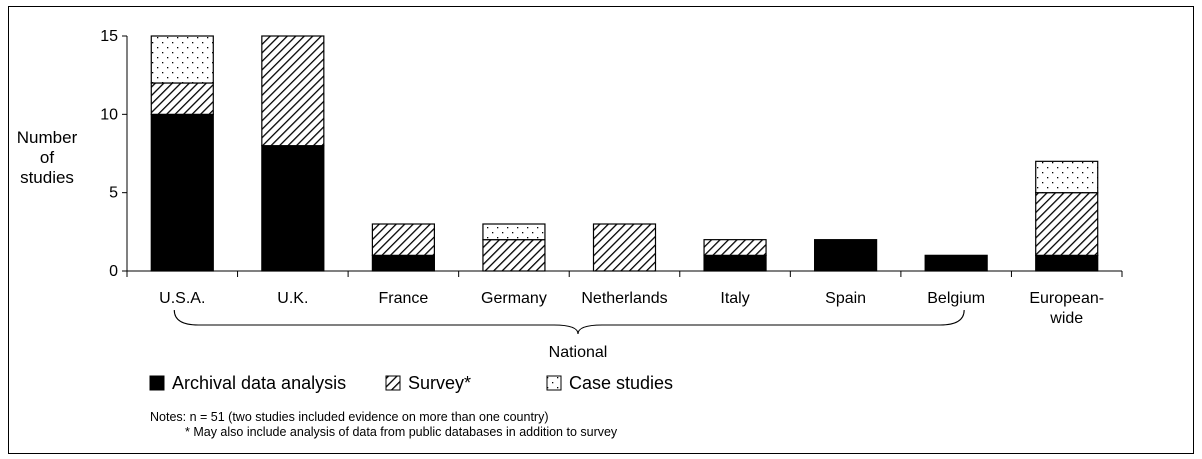 Image resolution: width=1202 pixels, height=459 pixels. I want to click on legend-swatch-solid, so click(157, 383).